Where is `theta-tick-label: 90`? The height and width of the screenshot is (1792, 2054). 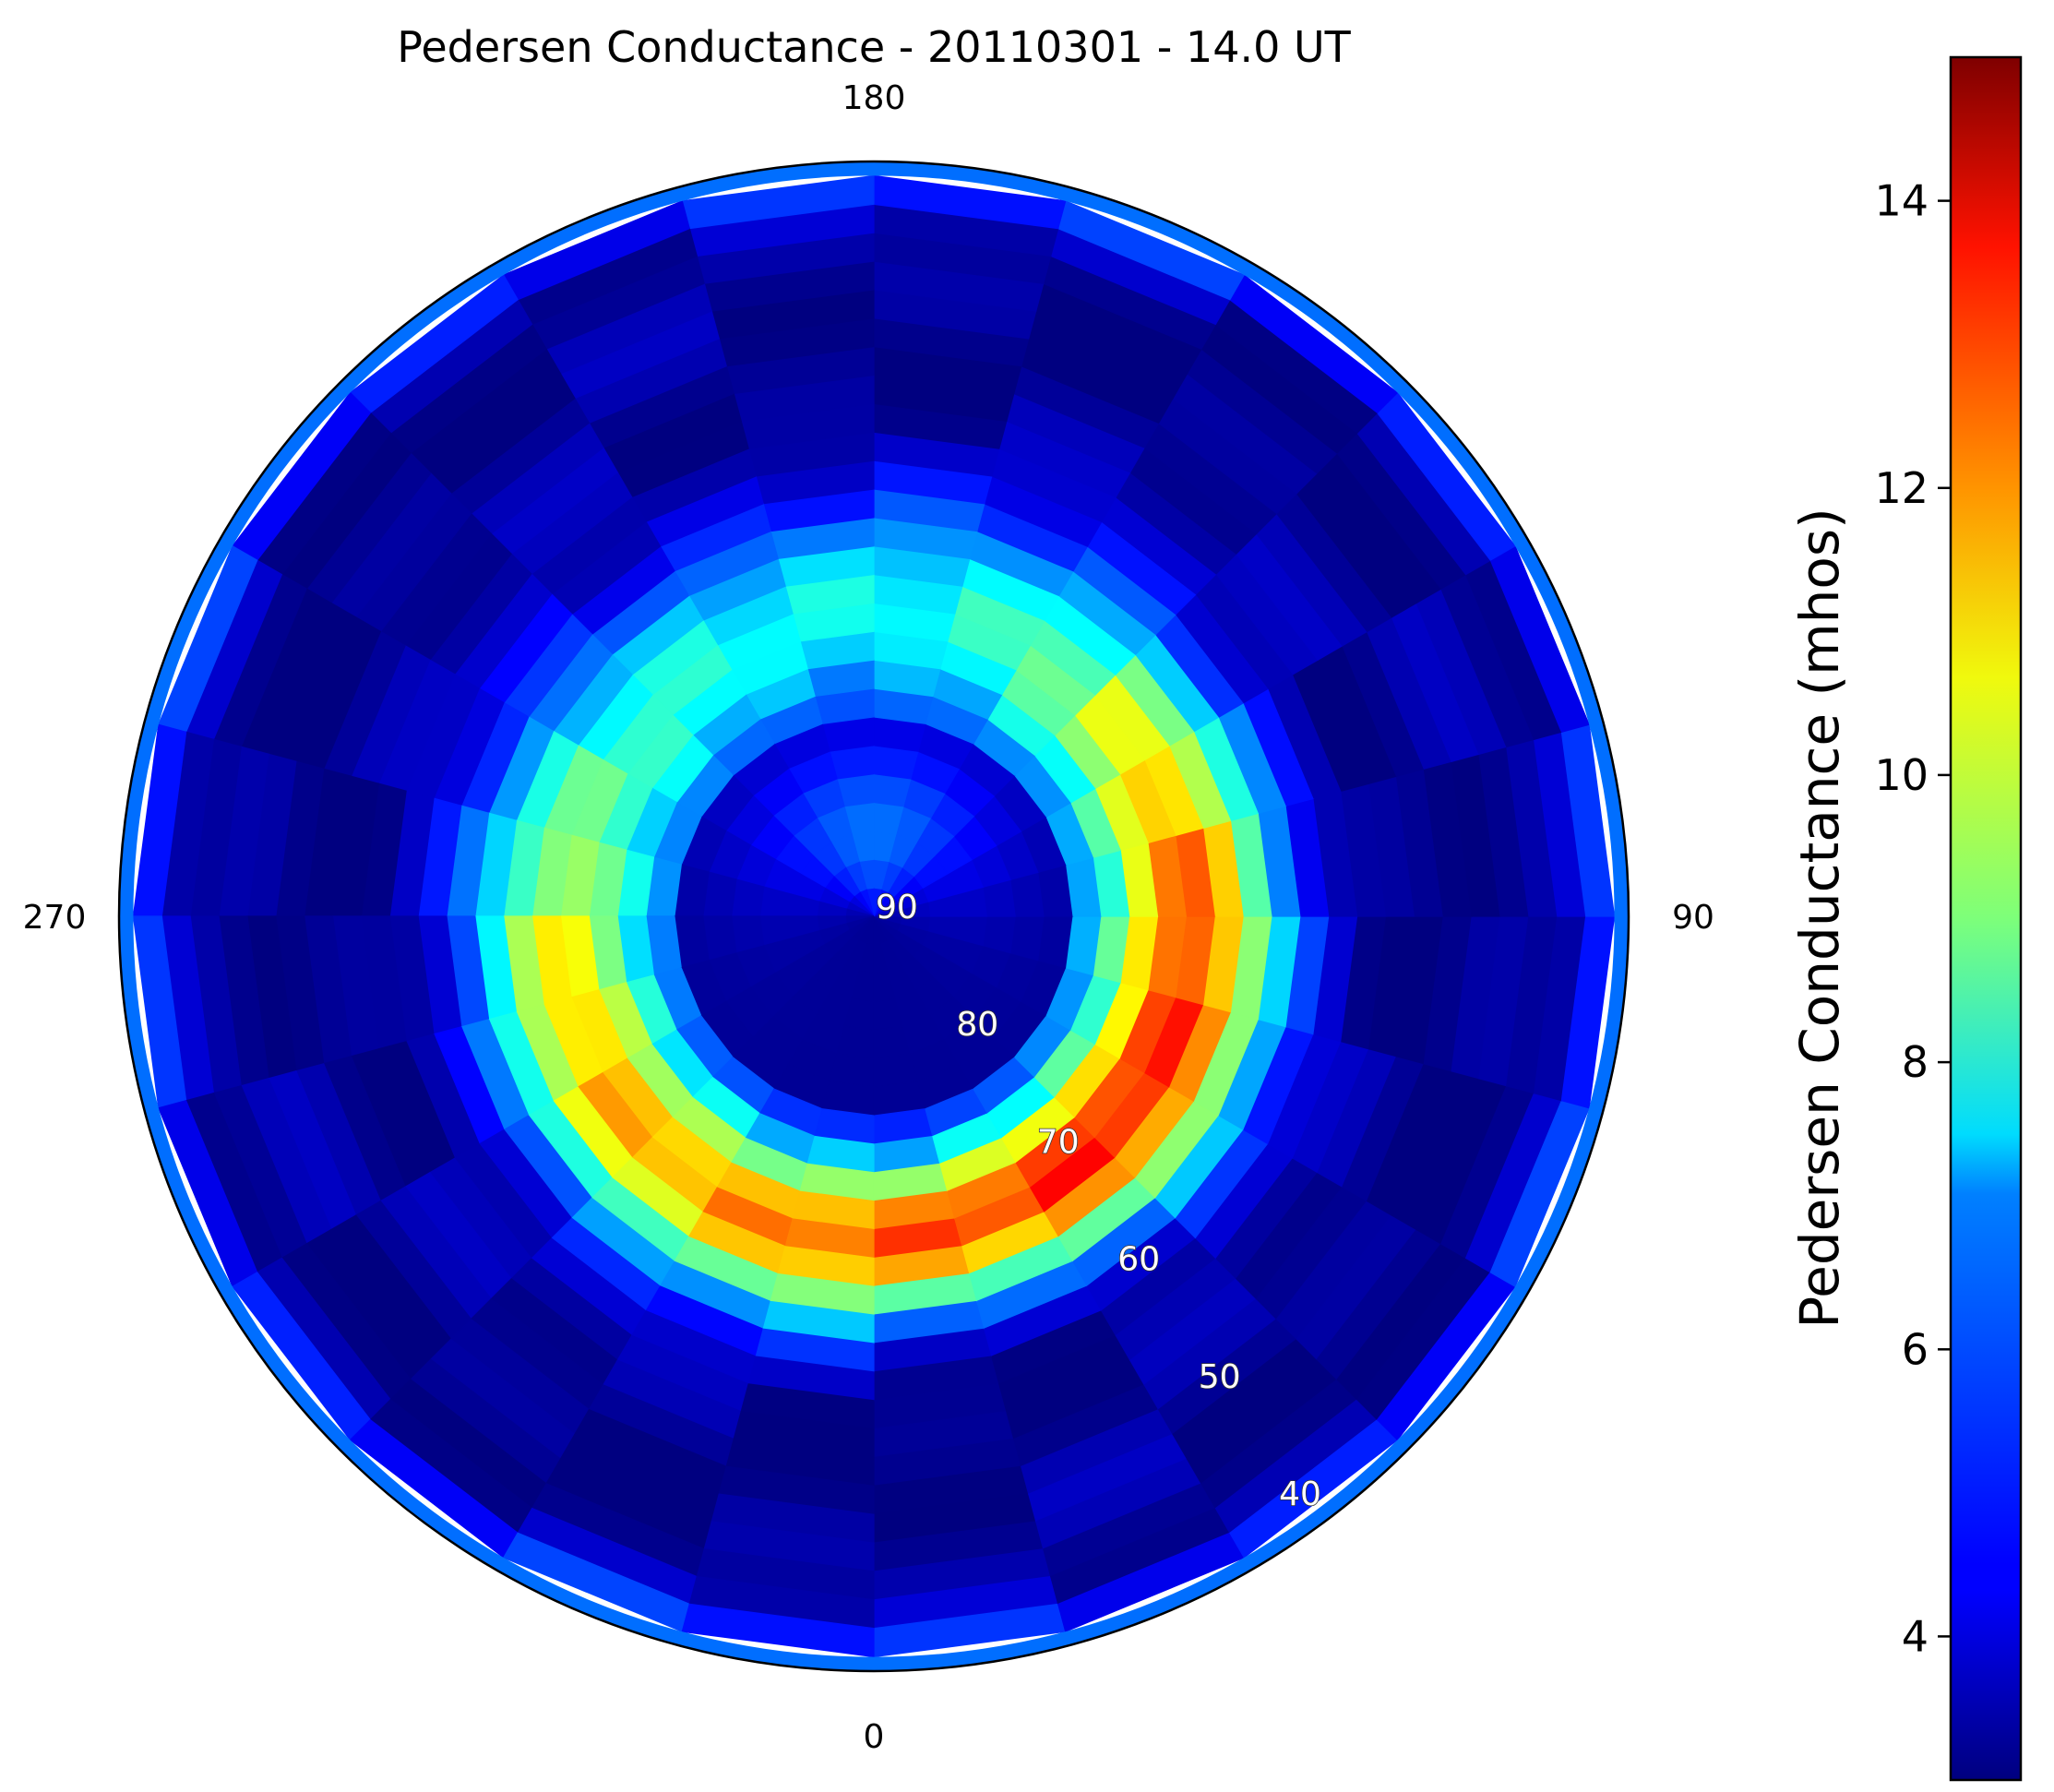 theta-tick-label: 90 is located at coordinates (1693, 918).